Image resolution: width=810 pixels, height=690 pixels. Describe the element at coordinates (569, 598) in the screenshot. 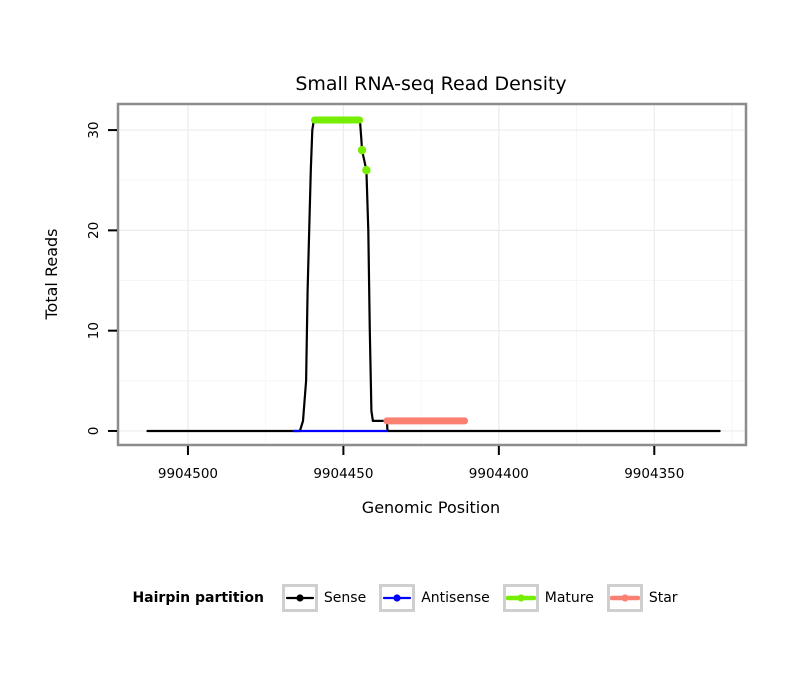

I see `legend-label: Mature` at that location.